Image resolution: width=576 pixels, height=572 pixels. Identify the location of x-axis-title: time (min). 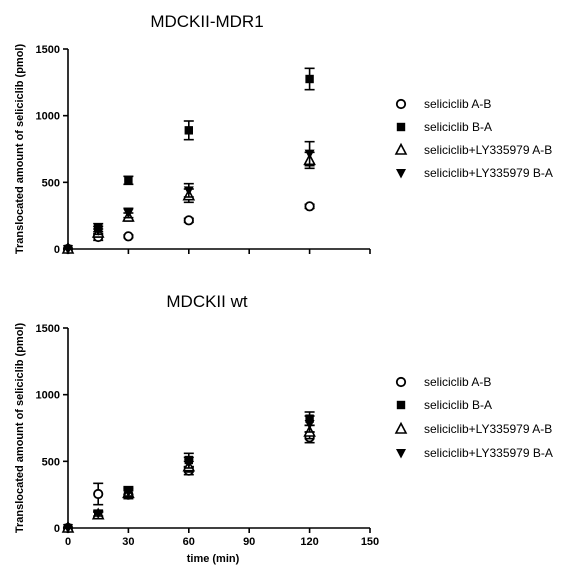
(213, 559).